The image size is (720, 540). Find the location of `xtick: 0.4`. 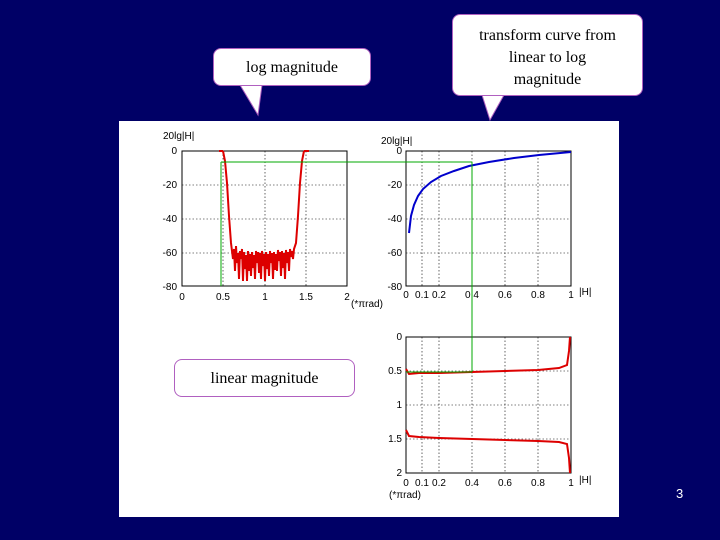

xtick: 0.4 is located at coordinates (472, 483).